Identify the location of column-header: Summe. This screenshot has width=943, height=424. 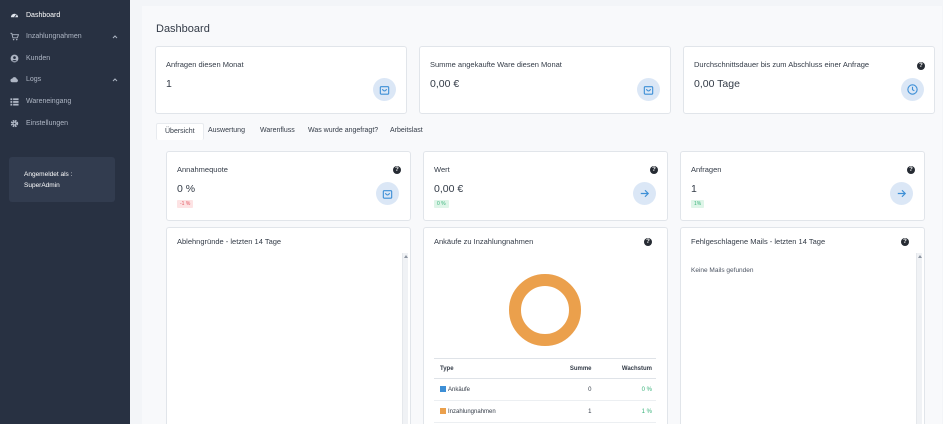
(571, 368).